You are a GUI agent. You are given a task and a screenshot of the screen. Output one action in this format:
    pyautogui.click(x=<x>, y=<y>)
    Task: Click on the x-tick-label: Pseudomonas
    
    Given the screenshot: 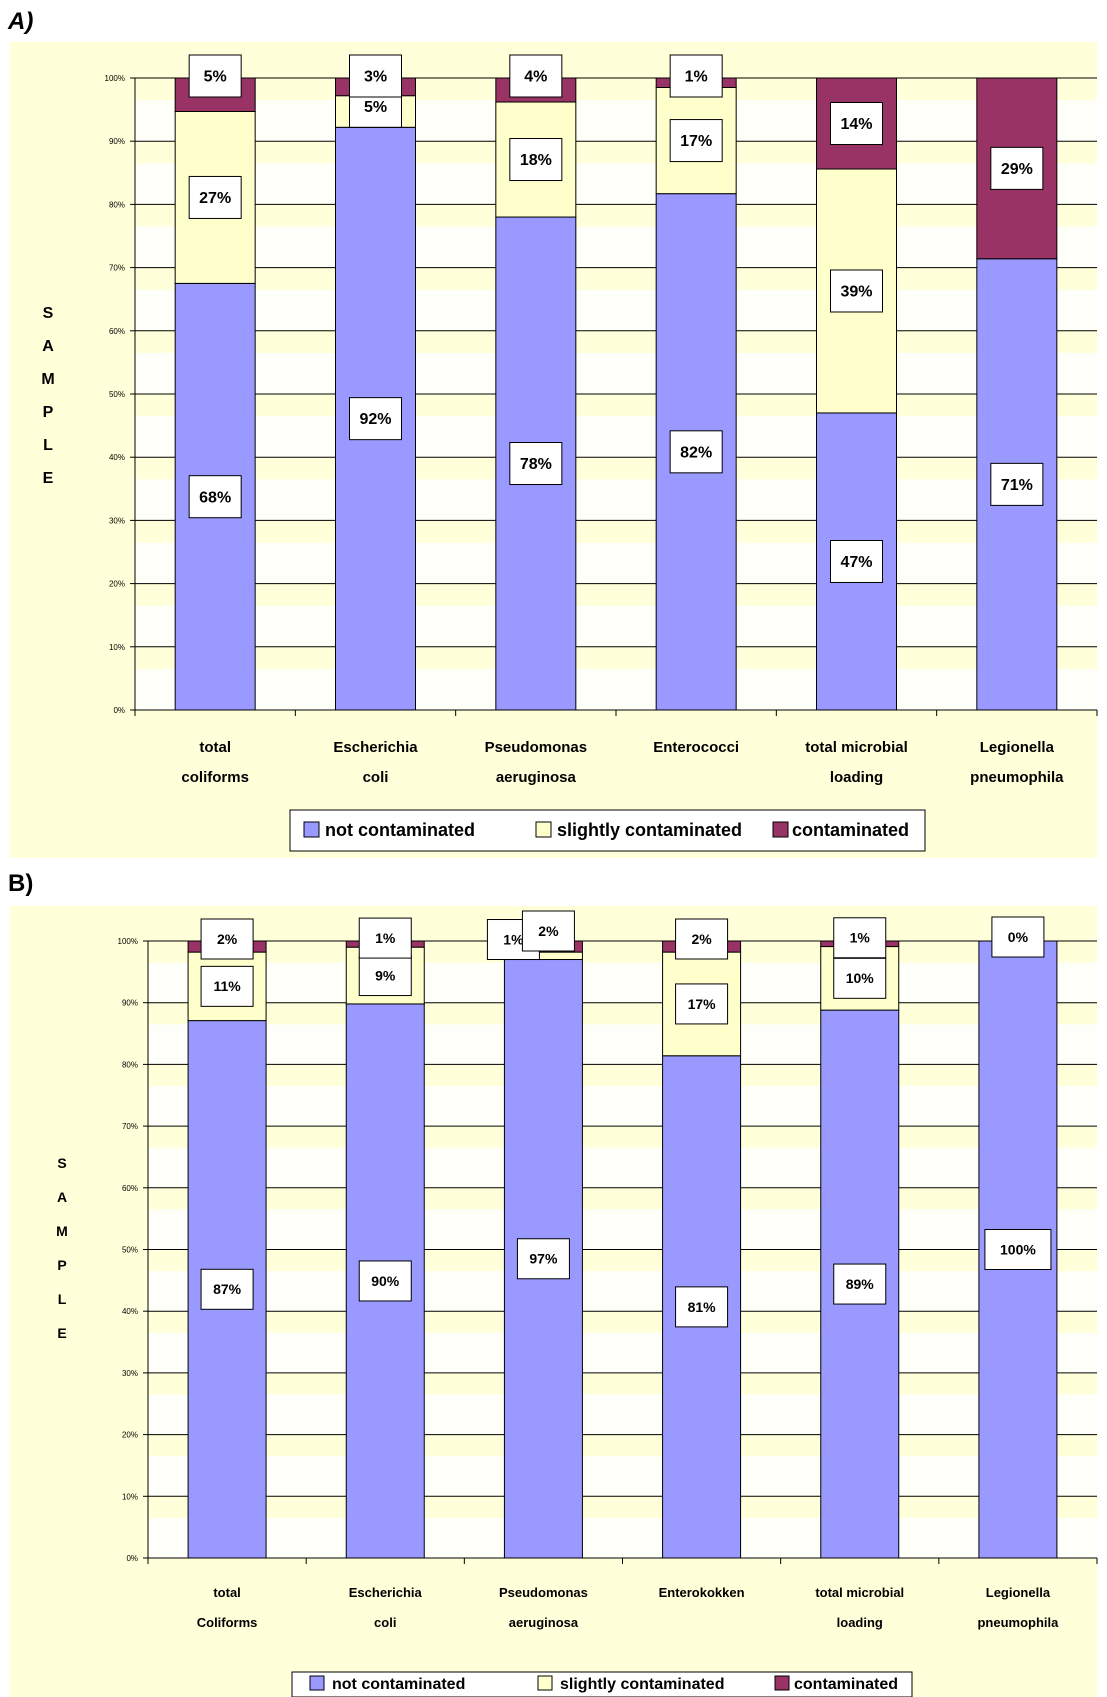 What is the action you would take?
    pyautogui.click(x=543, y=1592)
    